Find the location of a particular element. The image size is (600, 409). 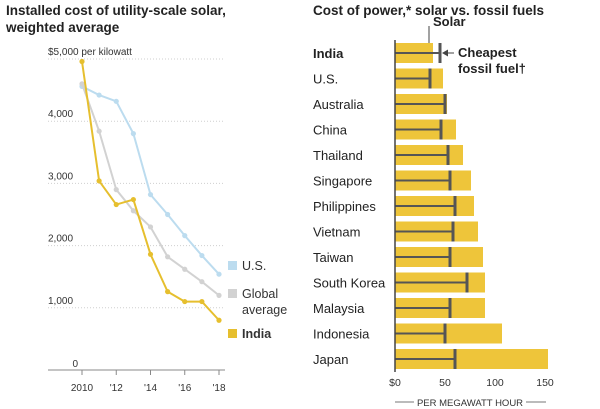

category-label: China is located at coordinates (330, 130).